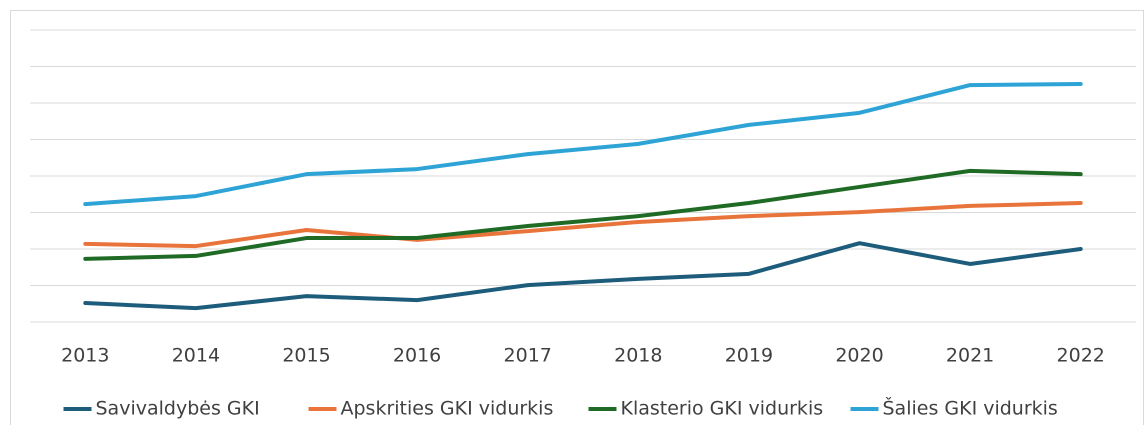 Image resolution: width=1144 pixels, height=425 pixels. What do you see at coordinates (970, 408) in the screenshot?
I see `legend-label: Šalies GKI vidurkis` at bounding box center [970, 408].